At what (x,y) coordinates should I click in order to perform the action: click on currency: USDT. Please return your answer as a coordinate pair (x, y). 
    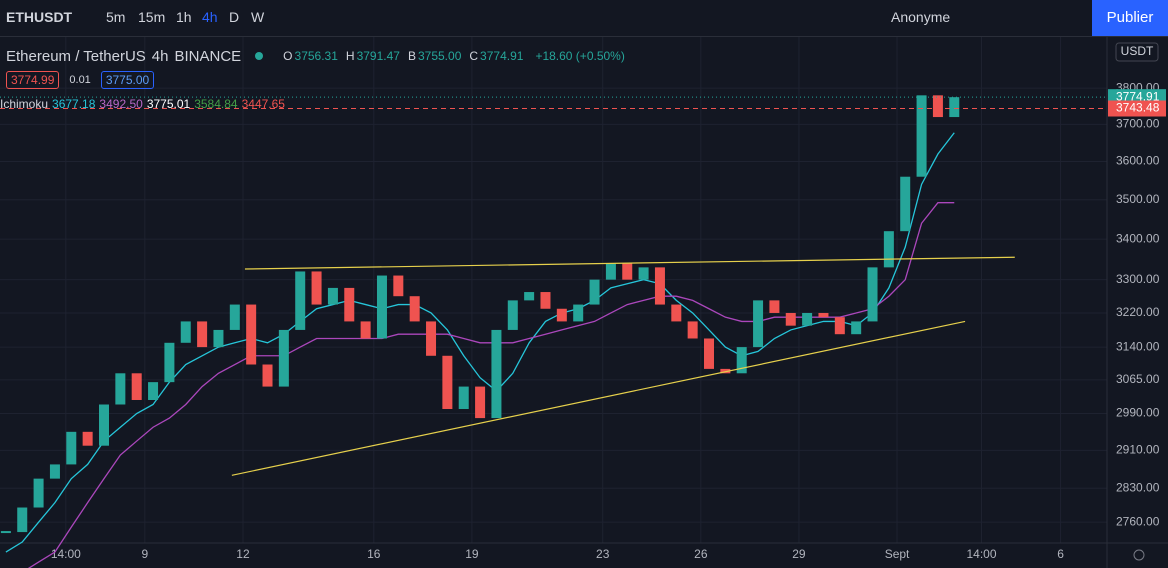
    Looking at the image, I should click on (1137, 51).